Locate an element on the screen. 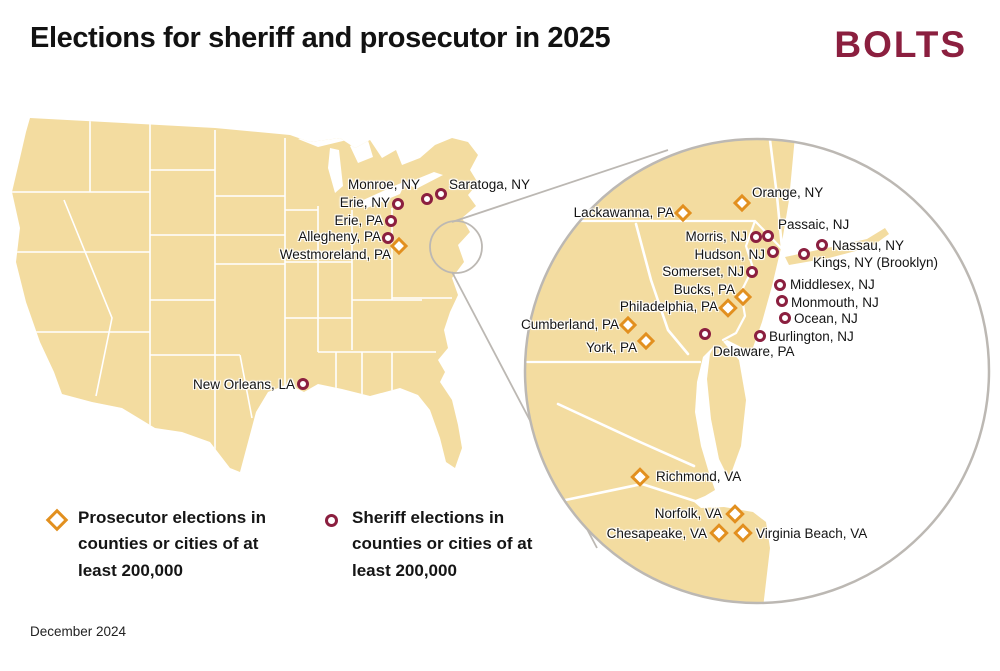  long-island is located at coordinates (837, 246).